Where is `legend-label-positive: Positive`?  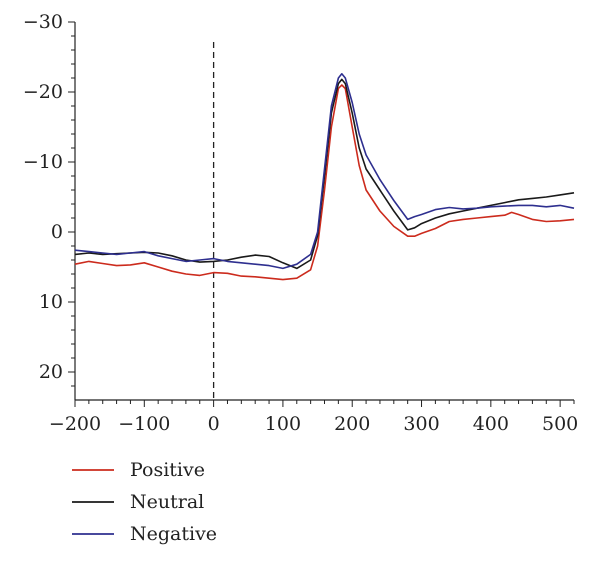 legend-label-positive: Positive is located at coordinates (167, 470).